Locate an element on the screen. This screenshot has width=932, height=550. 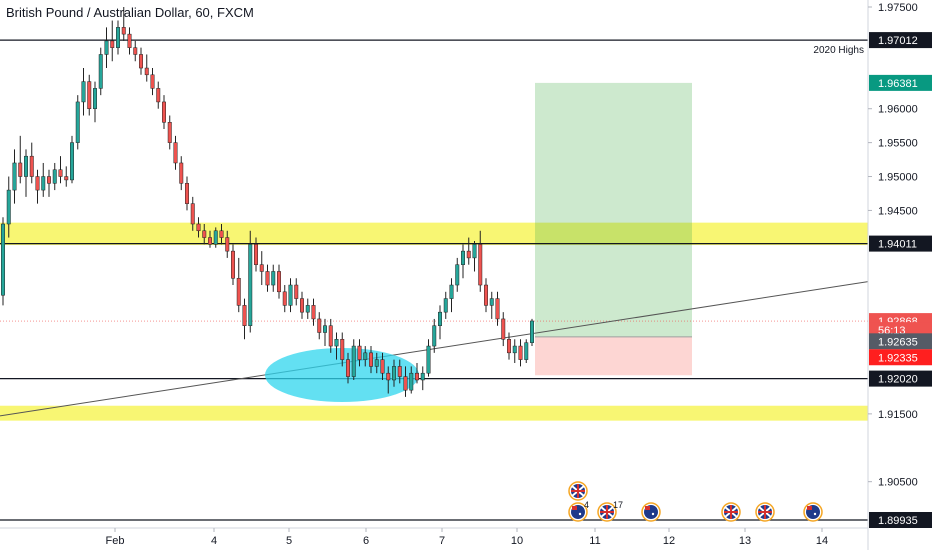
position-tool is located at coordinates (613, 229).